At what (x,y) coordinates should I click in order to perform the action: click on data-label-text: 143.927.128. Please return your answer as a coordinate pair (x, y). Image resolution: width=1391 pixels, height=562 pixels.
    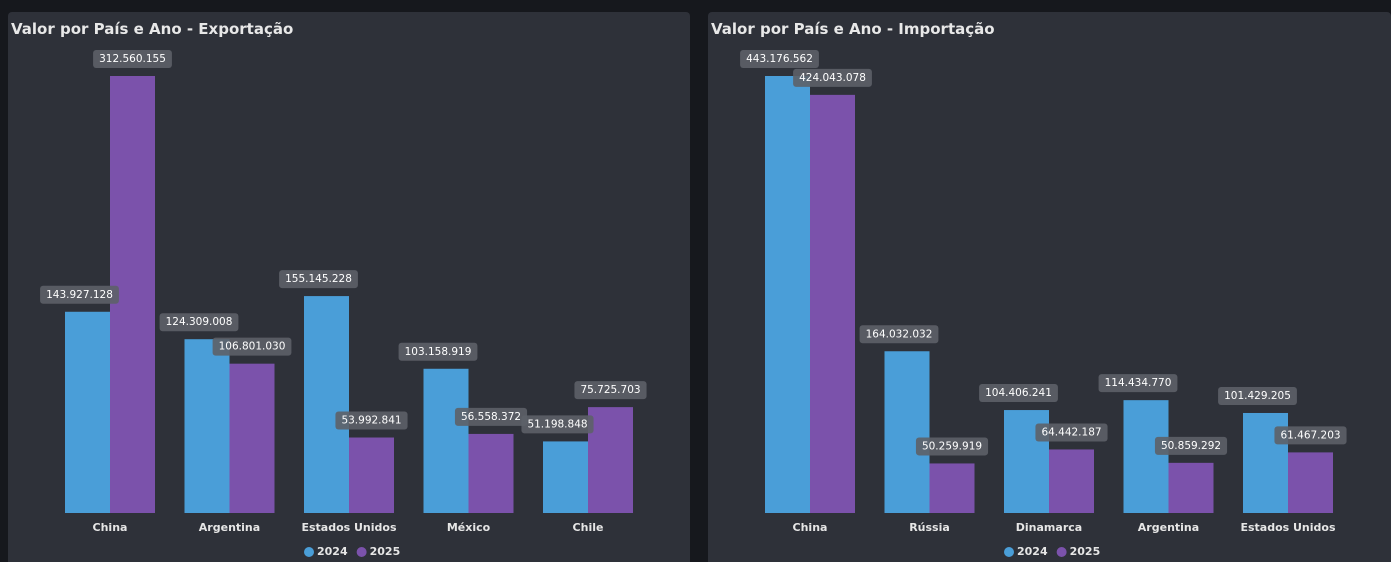
    Looking at the image, I should click on (79, 295).